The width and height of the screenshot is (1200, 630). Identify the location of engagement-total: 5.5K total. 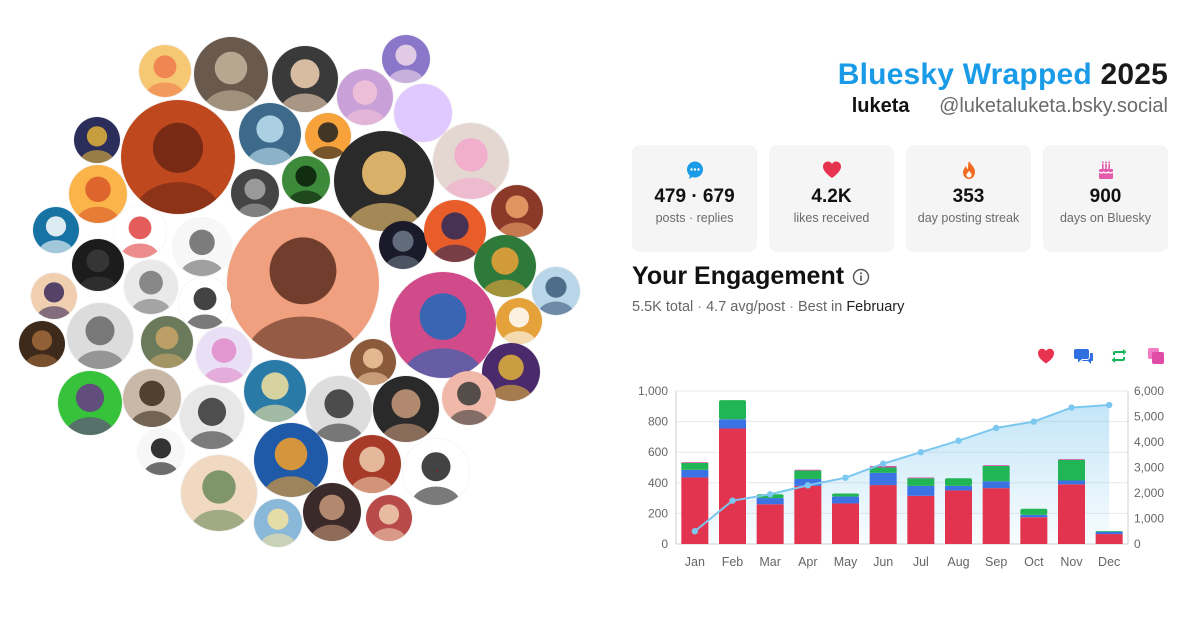
(663, 307).